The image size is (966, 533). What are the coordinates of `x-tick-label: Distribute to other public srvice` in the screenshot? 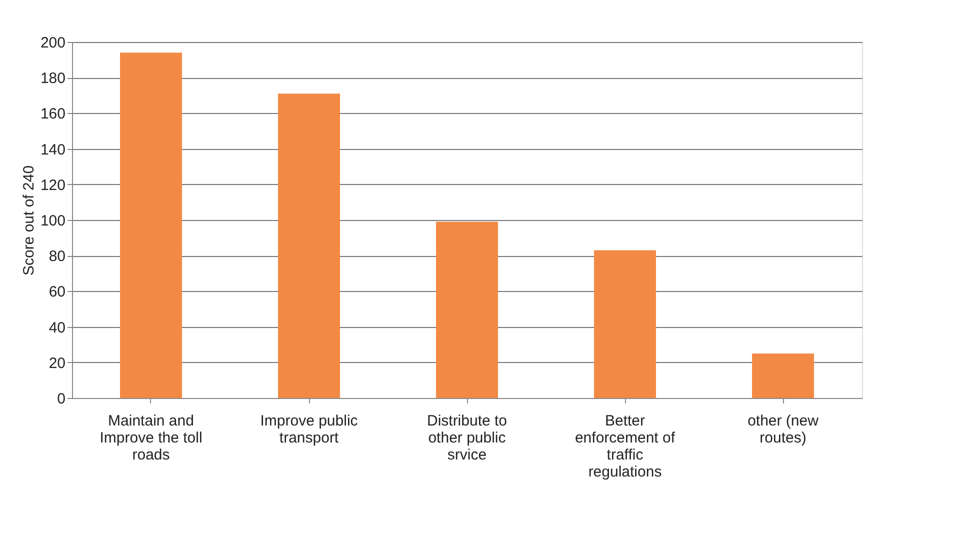 It's located at (467, 438).